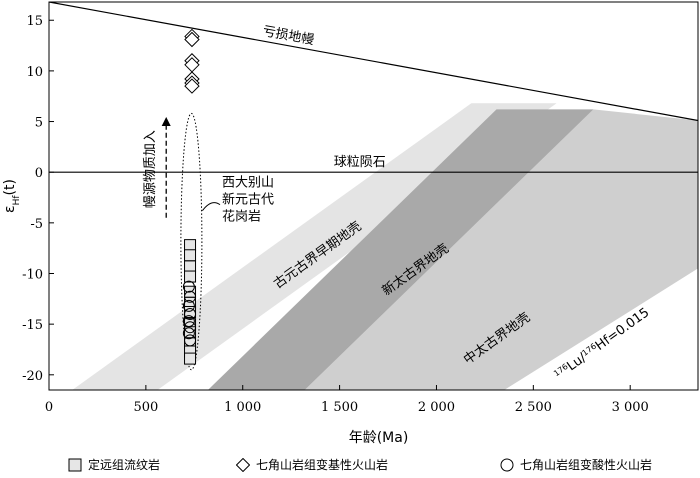  What do you see at coordinates (34, 21) in the screenshot?
I see `y-tick-label: 15` at bounding box center [34, 21].